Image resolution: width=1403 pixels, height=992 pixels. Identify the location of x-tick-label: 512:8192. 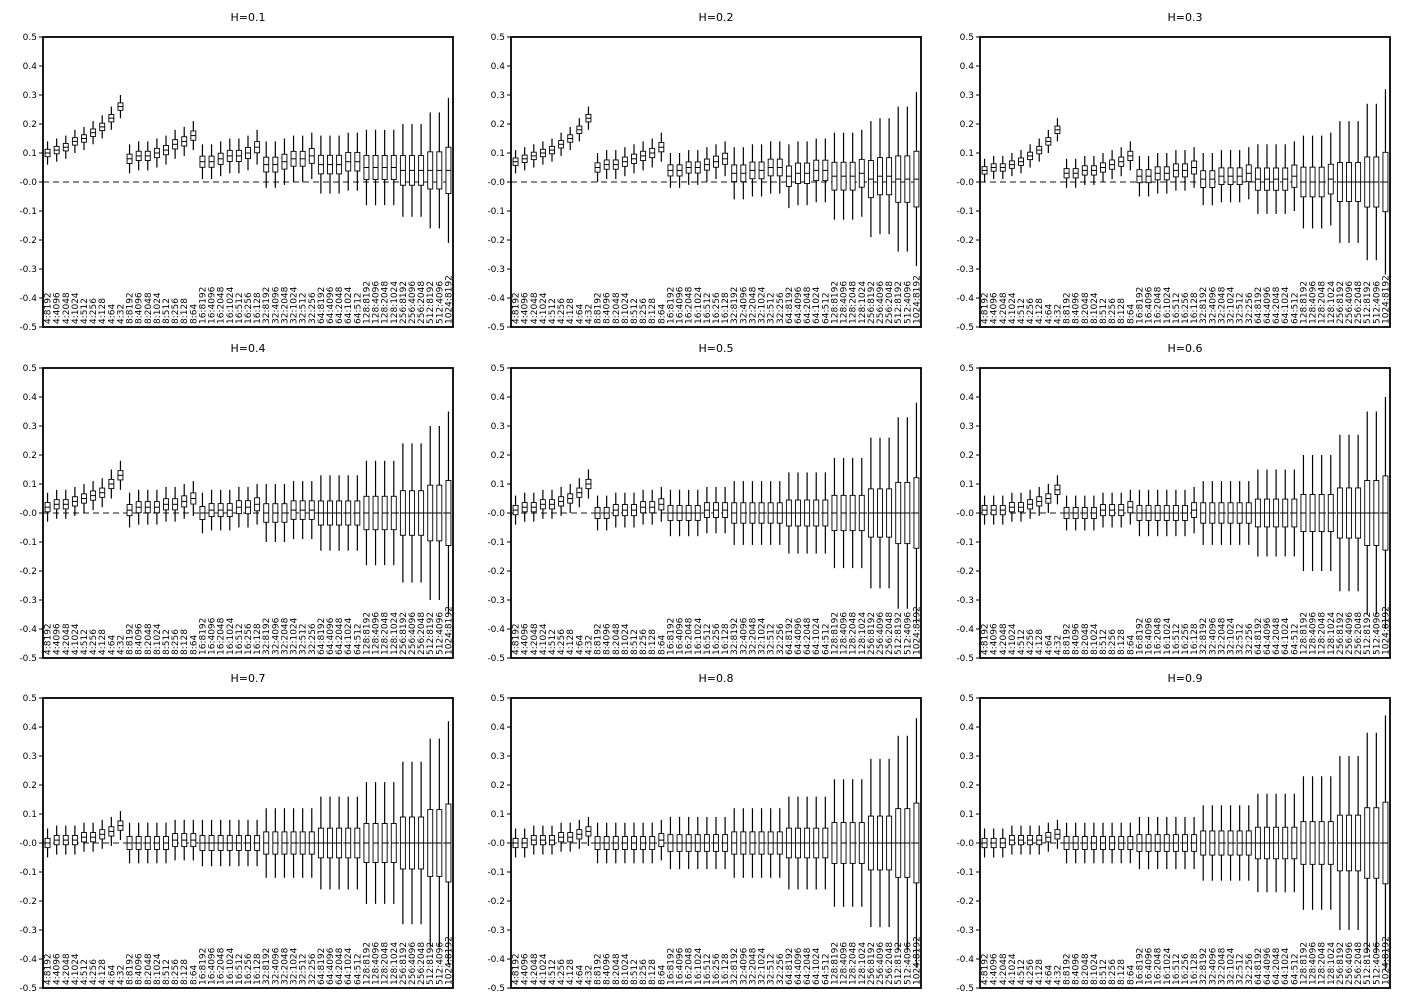
(899, 963).